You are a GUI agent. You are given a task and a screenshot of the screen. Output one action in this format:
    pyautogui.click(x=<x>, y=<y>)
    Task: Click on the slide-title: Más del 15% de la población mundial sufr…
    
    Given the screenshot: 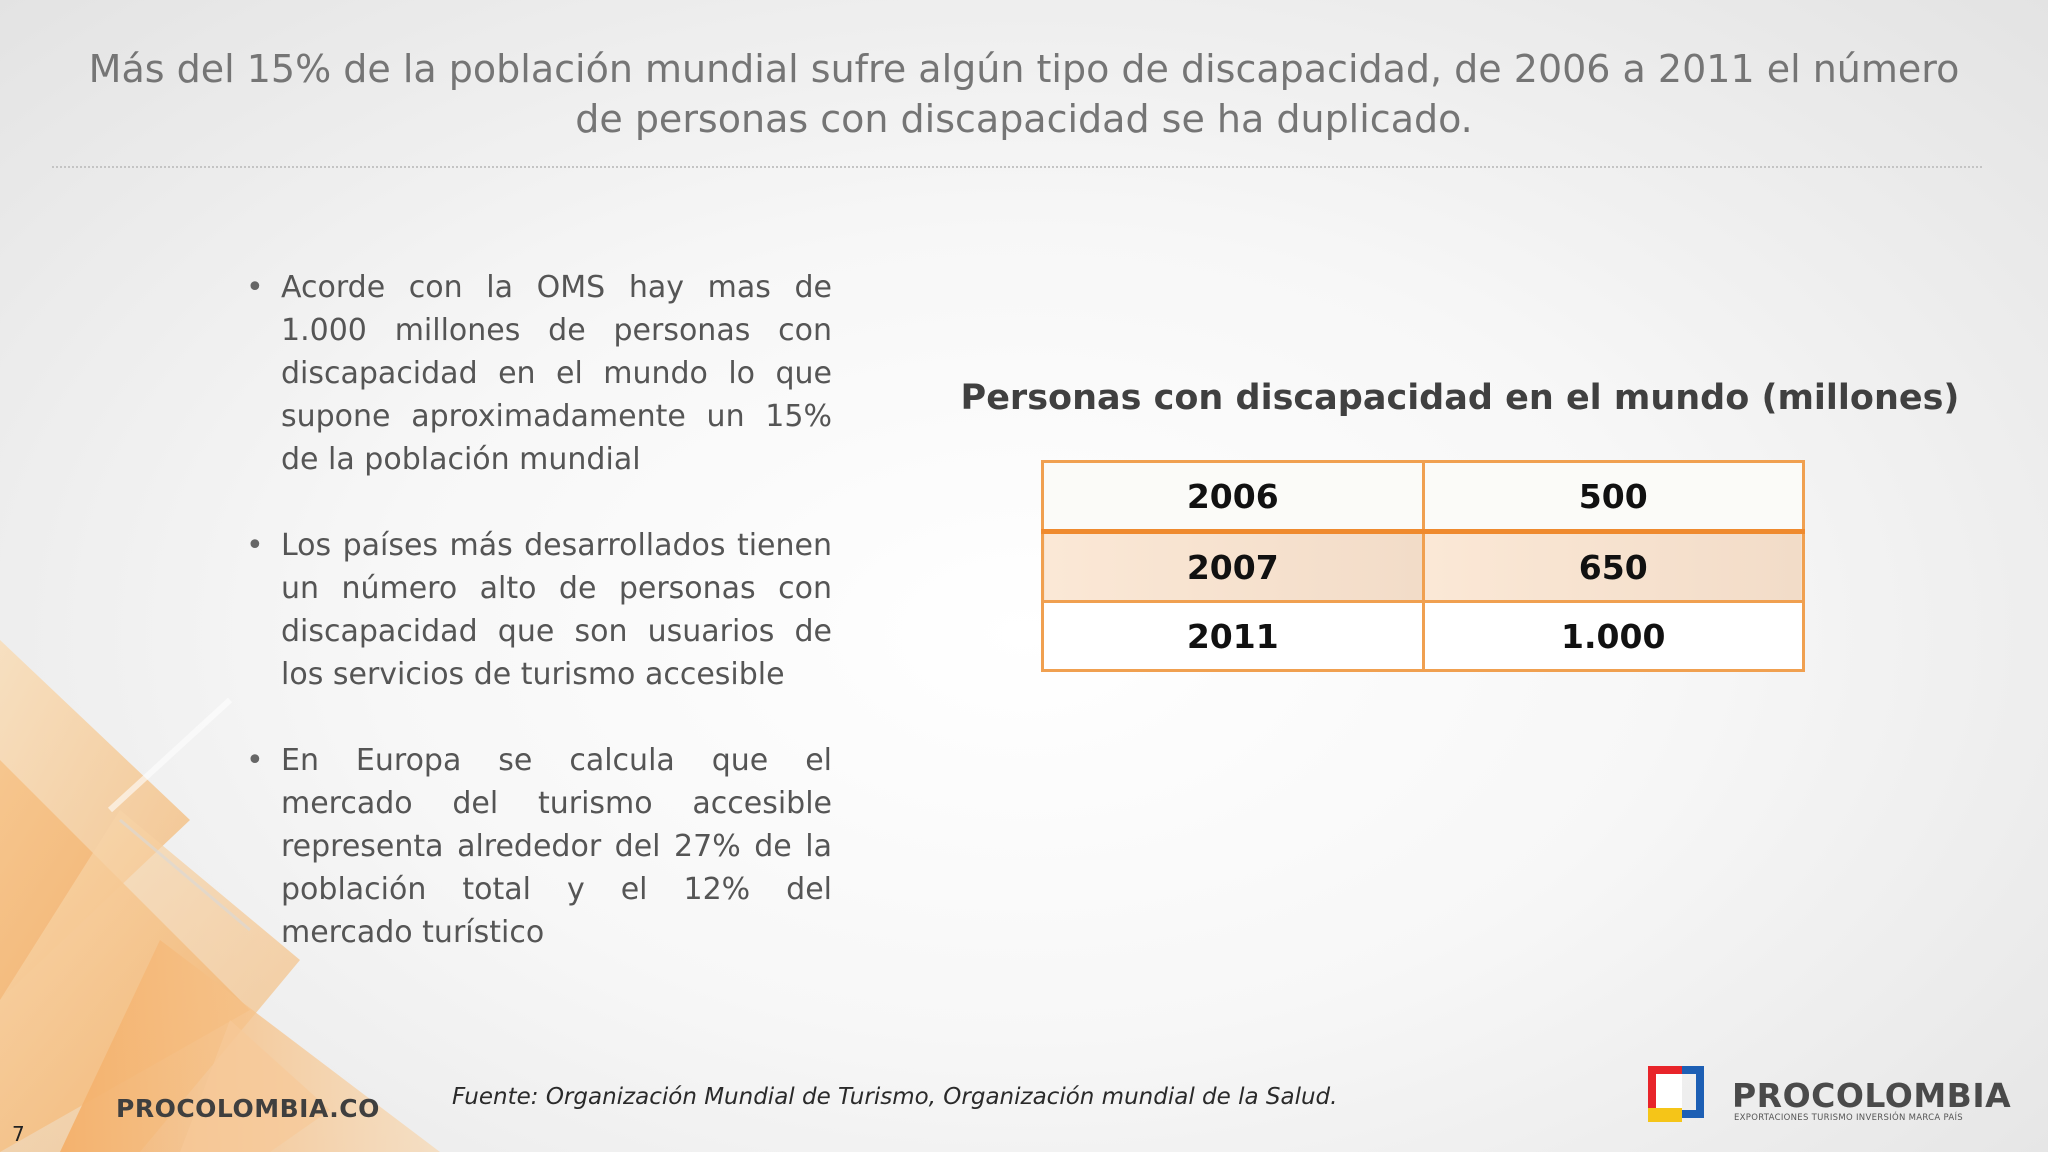 What is the action you would take?
    pyautogui.click(x=1024, y=94)
    